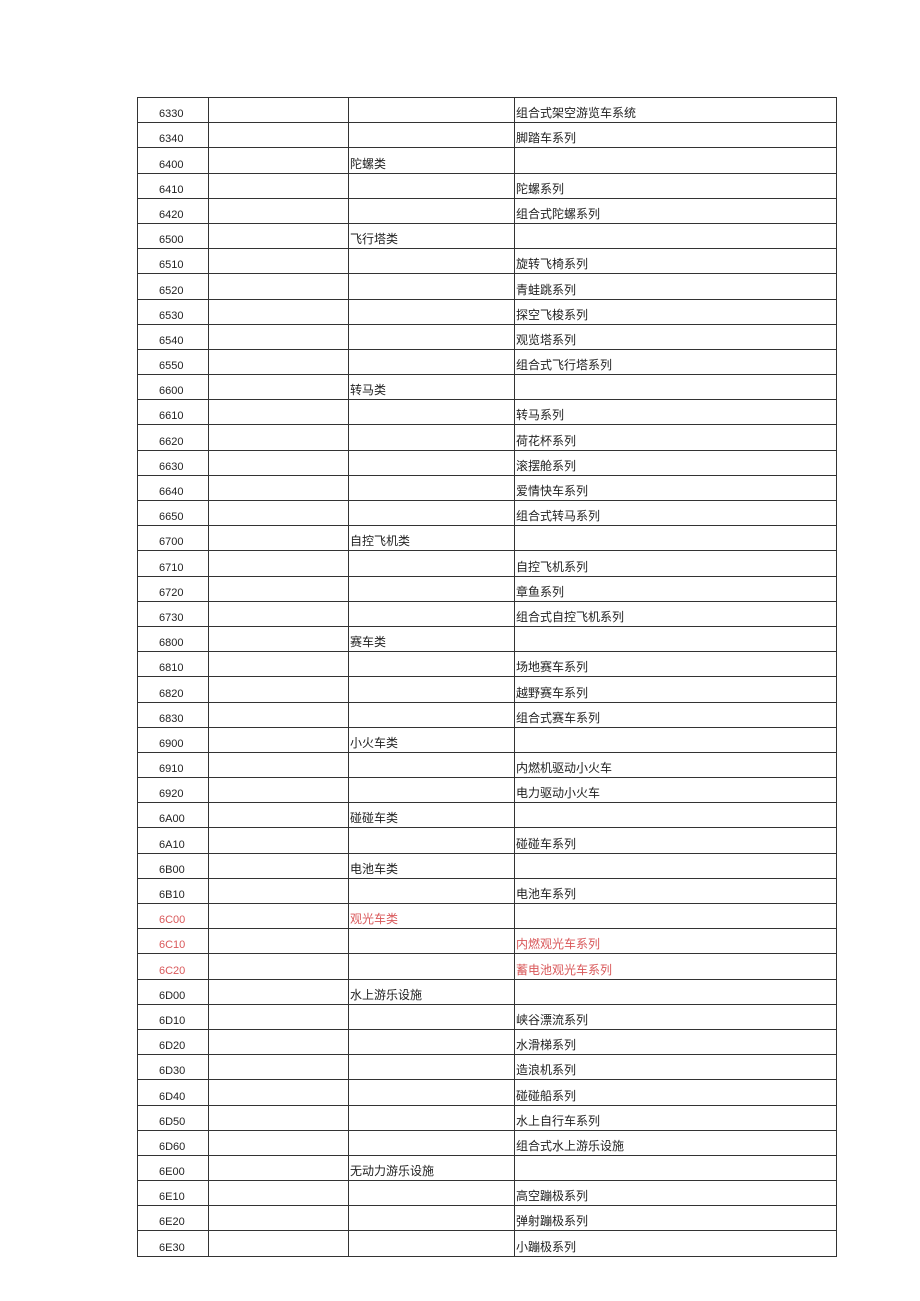 This screenshot has height=1301, width=920. Describe the element at coordinates (431, 236) in the screenshot. I see `category-cell: 飞行塔类` at that location.